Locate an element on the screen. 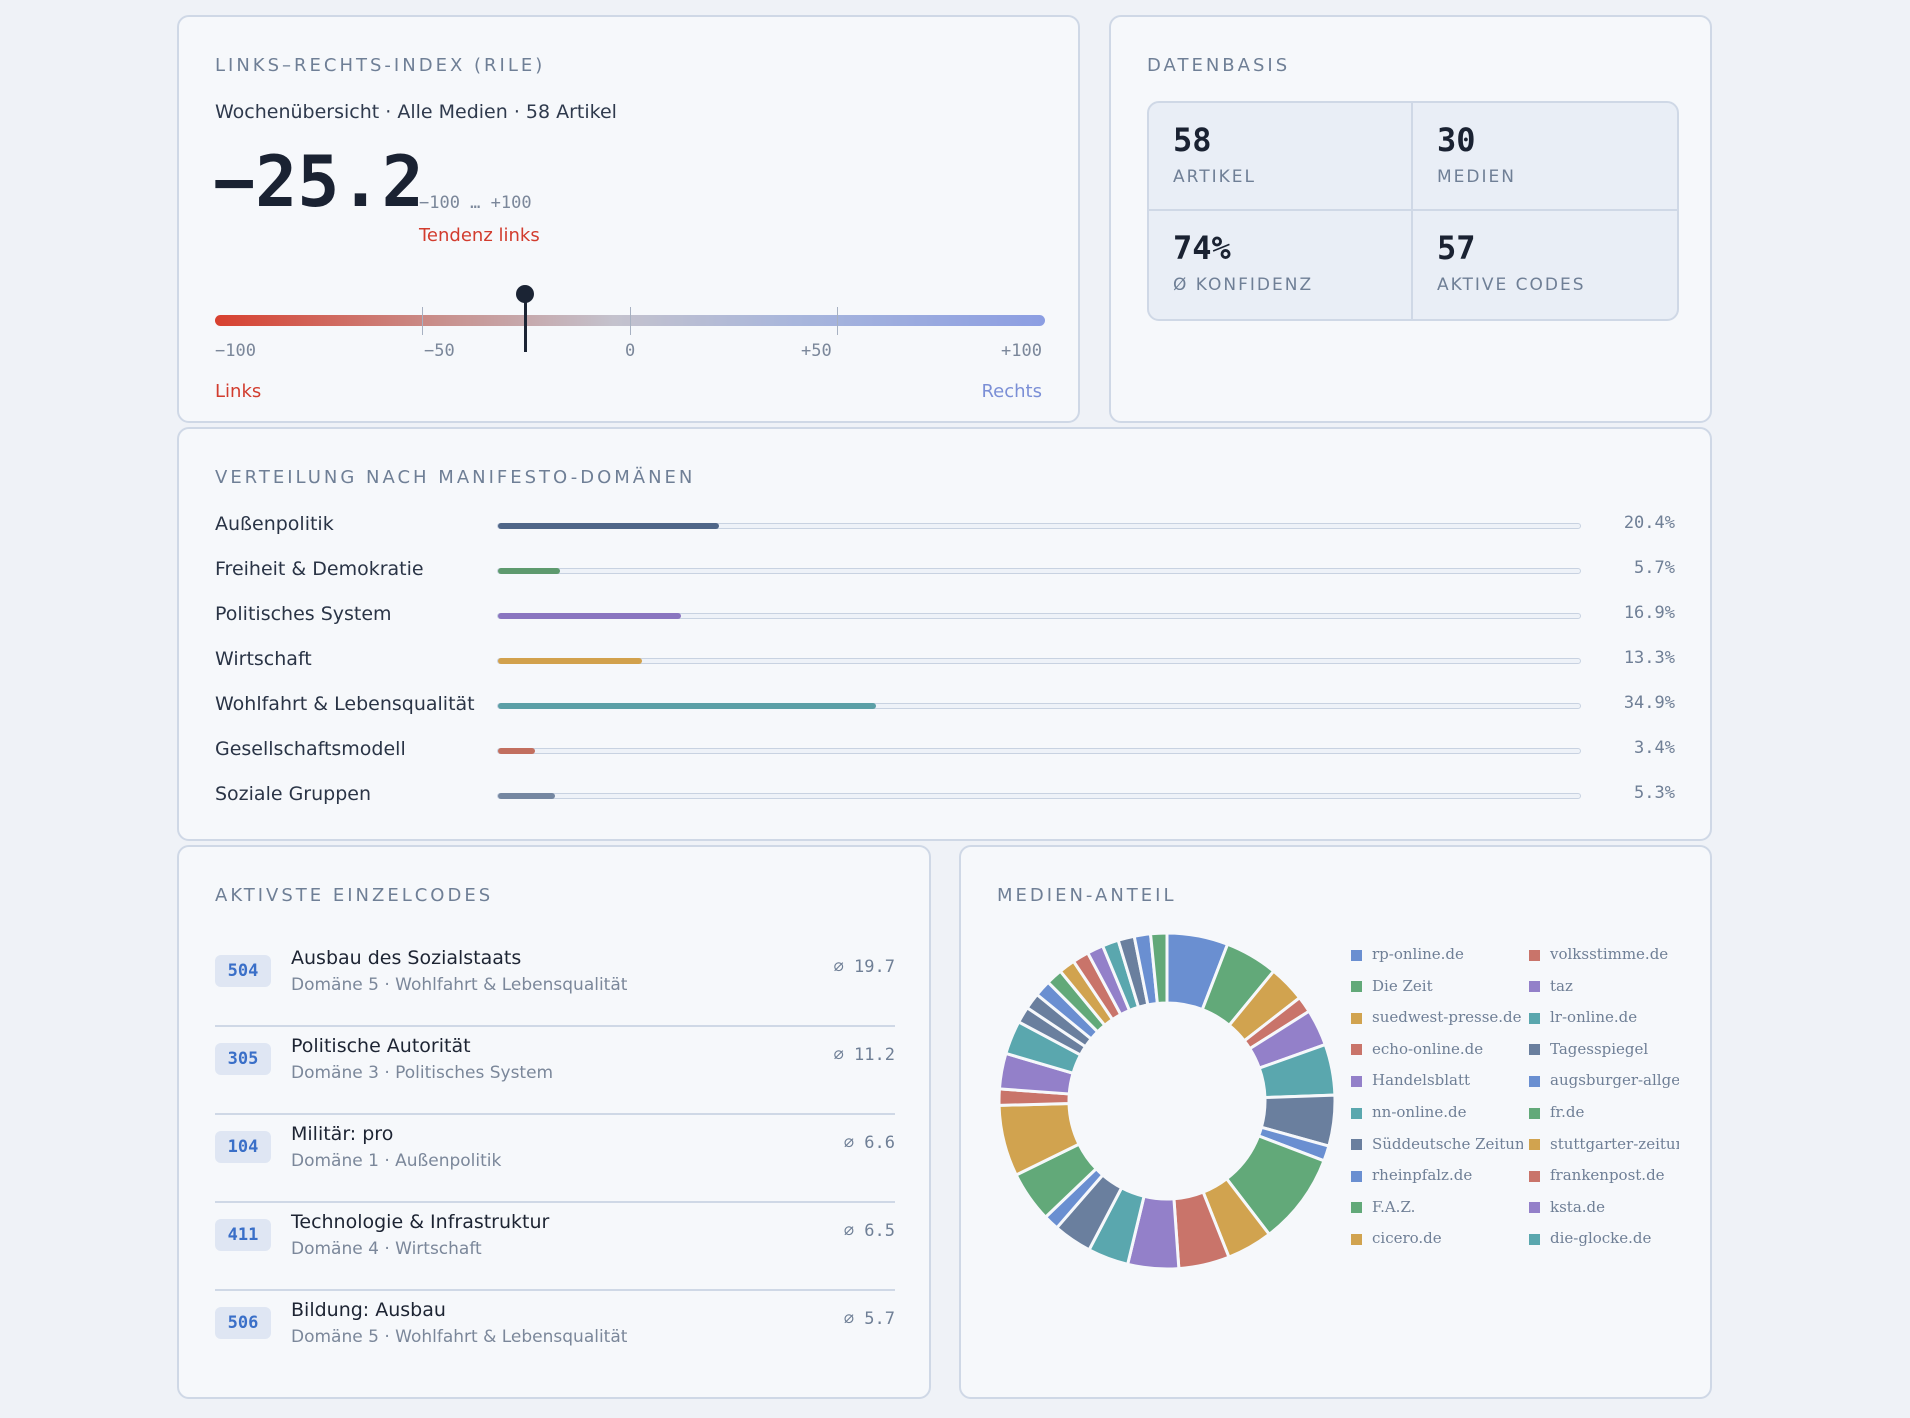  code-score: ⌀ 5.7 is located at coordinates (869, 1319).